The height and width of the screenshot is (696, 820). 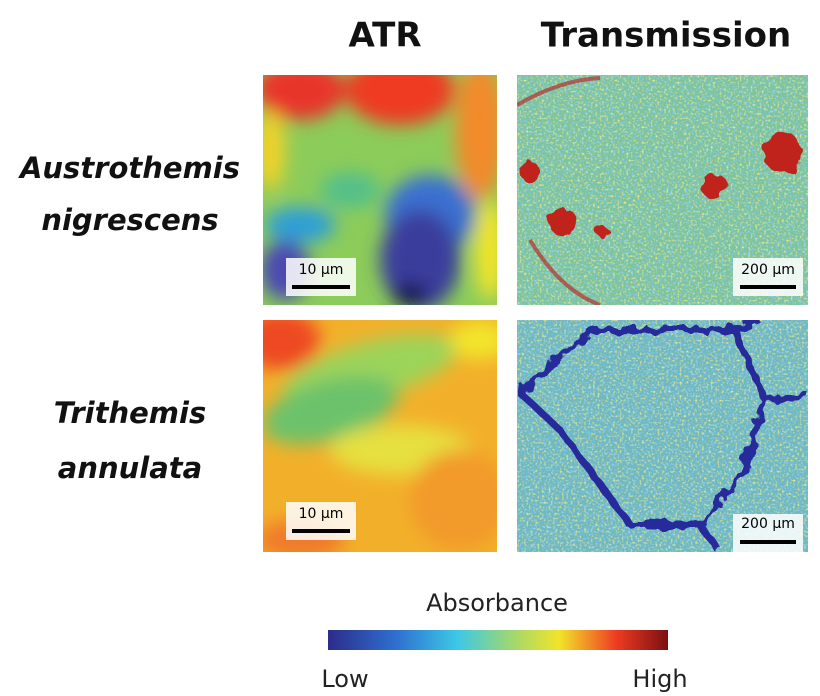 I want to click on row-label: Austrothemis, so click(x=129, y=168).